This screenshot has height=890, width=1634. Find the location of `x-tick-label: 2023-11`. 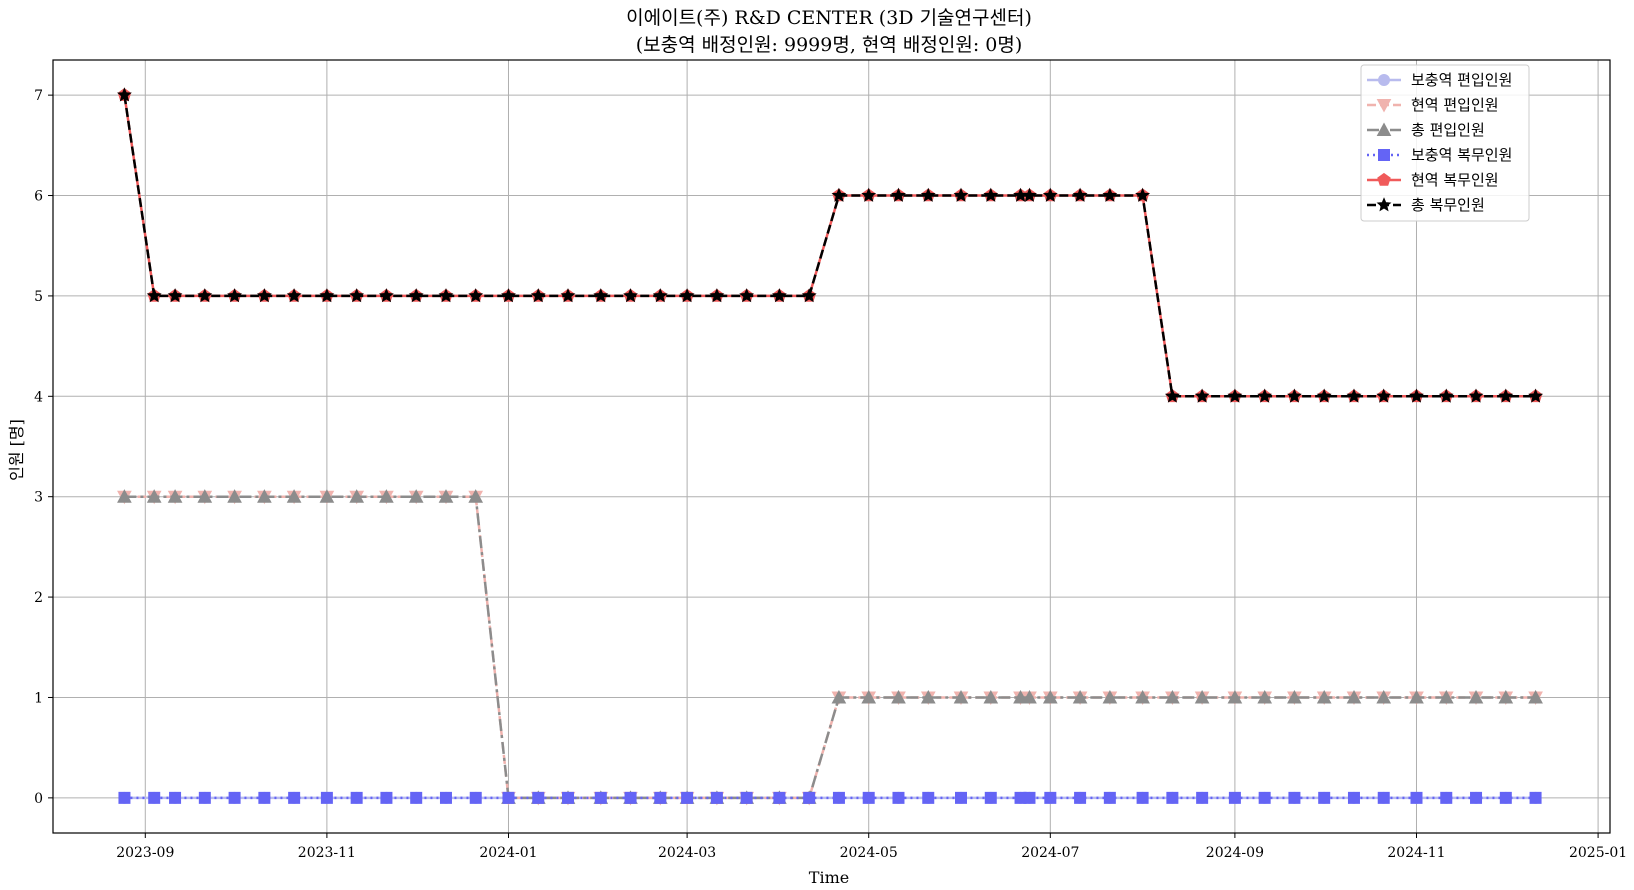

x-tick-label: 2023-11 is located at coordinates (327, 853).